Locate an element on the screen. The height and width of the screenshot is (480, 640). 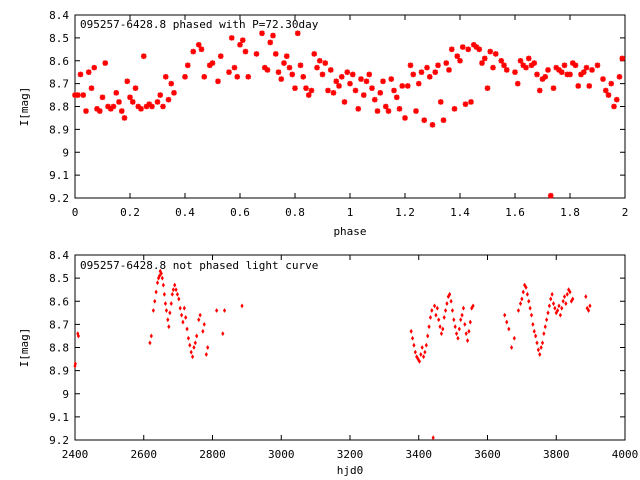
x-tick-label: 3200 is located at coordinates (350, 454).